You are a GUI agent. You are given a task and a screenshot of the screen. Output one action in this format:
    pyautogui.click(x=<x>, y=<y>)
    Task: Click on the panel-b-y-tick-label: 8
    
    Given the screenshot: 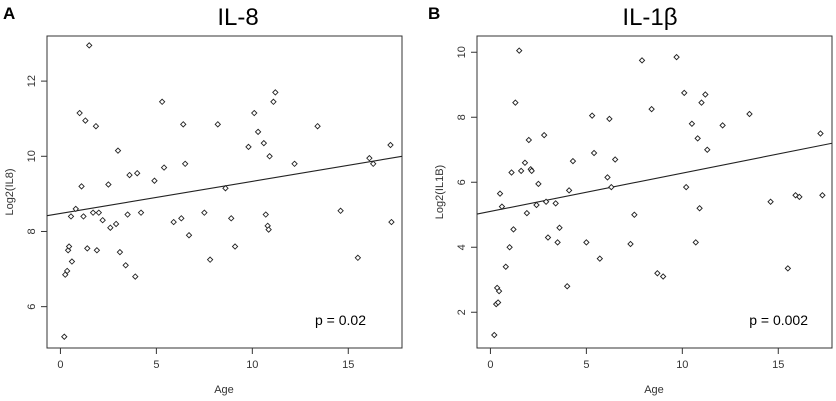 What is the action you would take?
    pyautogui.click(x=462, y=117)
    